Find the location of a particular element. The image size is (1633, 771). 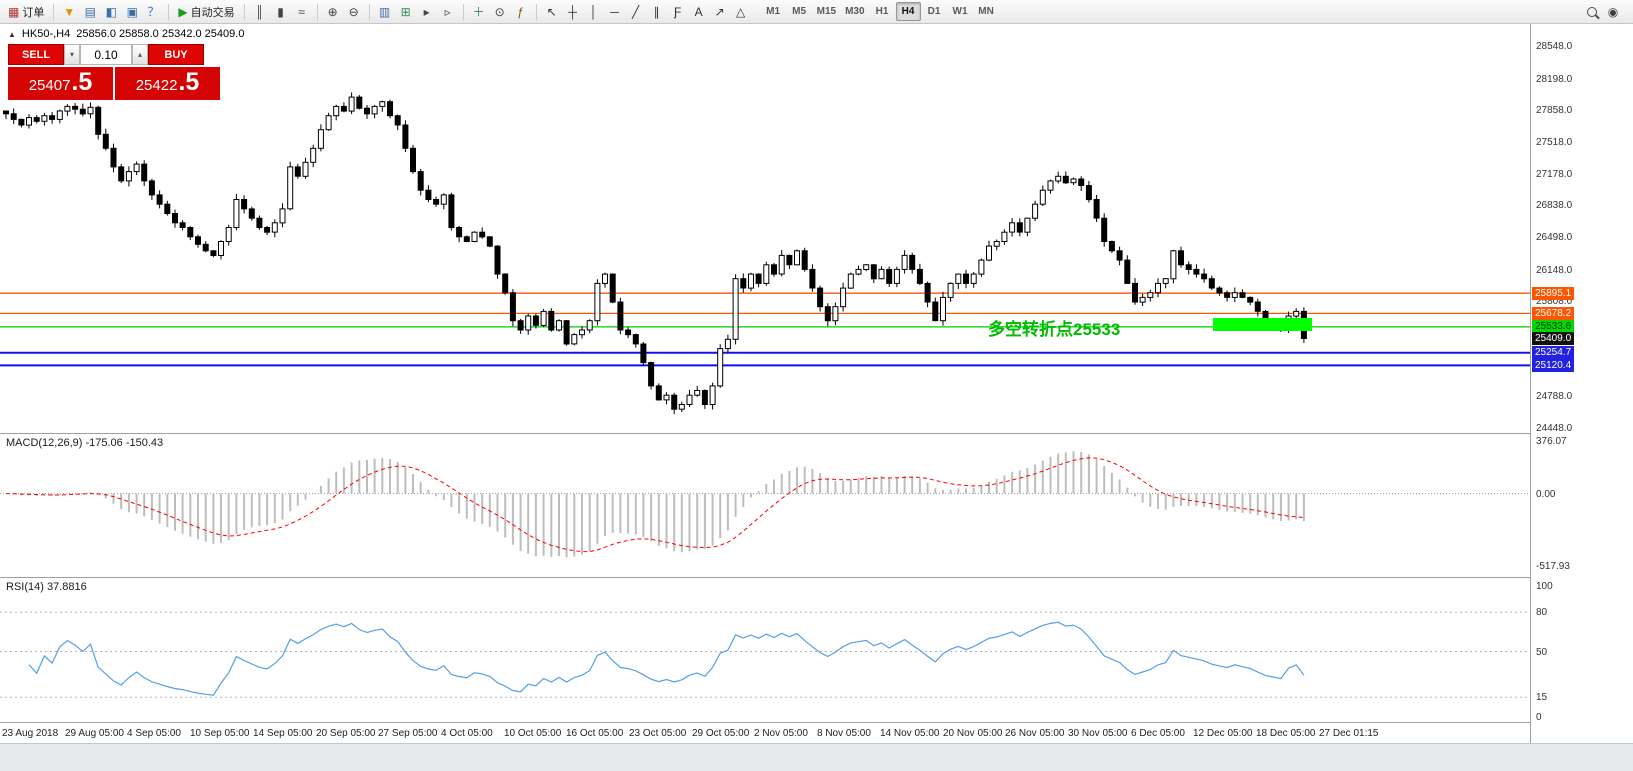

indicators-button: ƒ is located at coordinates (521, 12).